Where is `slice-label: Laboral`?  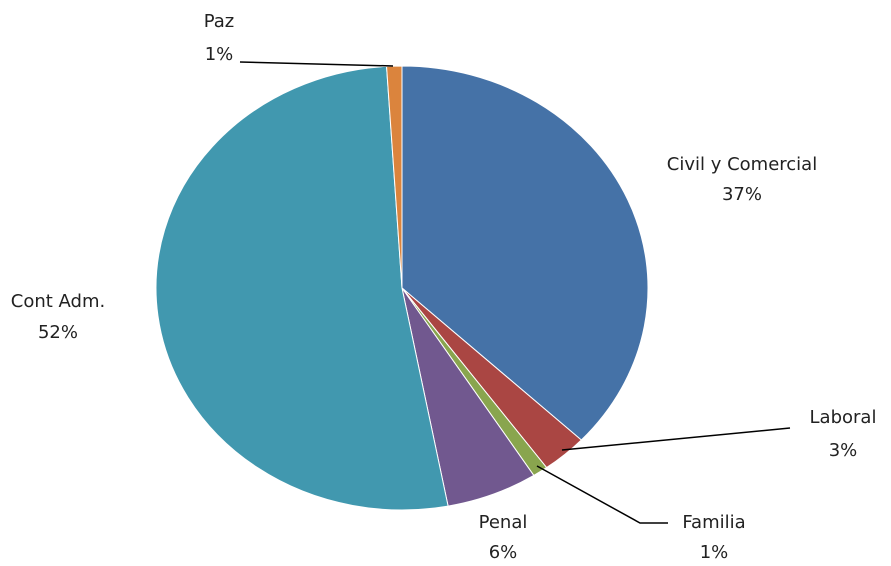 slice-label: Laboral is located at coordinates (843, 417).